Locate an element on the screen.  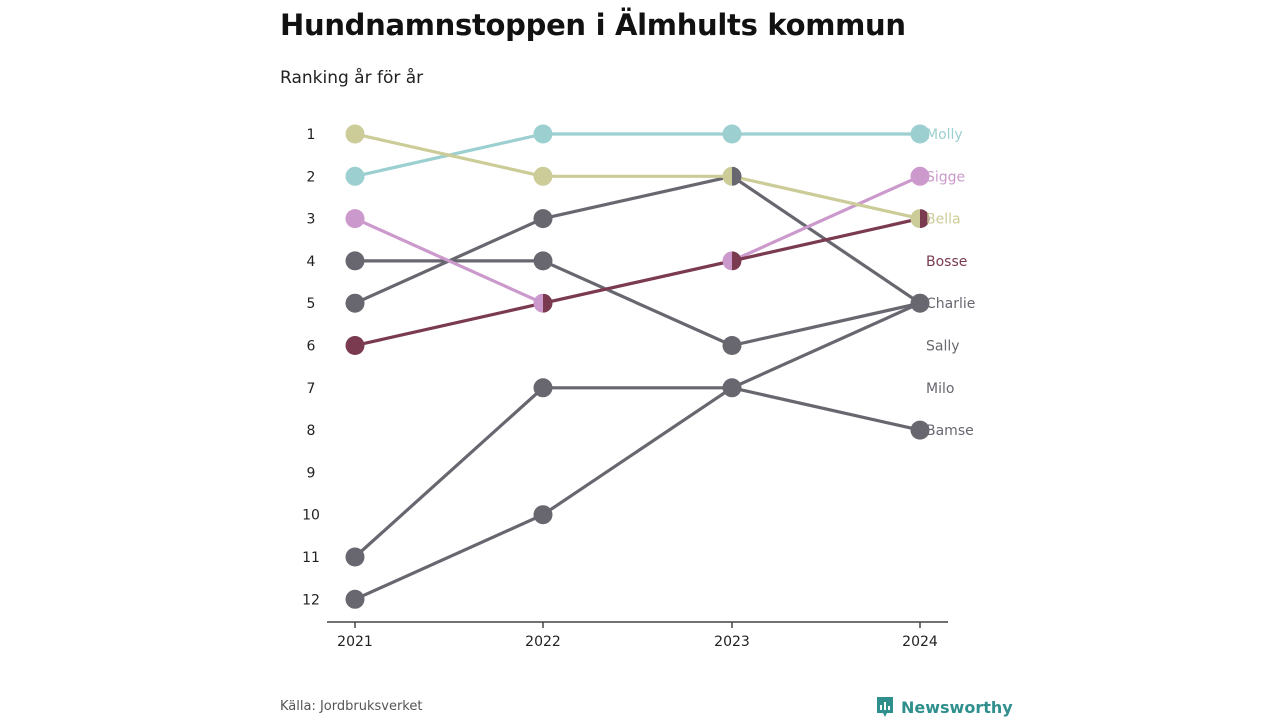
point-bamse-2024 is located at coordinates (920, 430).